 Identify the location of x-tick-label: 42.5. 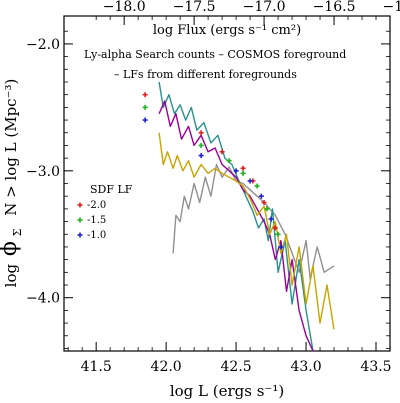
(236, 367).